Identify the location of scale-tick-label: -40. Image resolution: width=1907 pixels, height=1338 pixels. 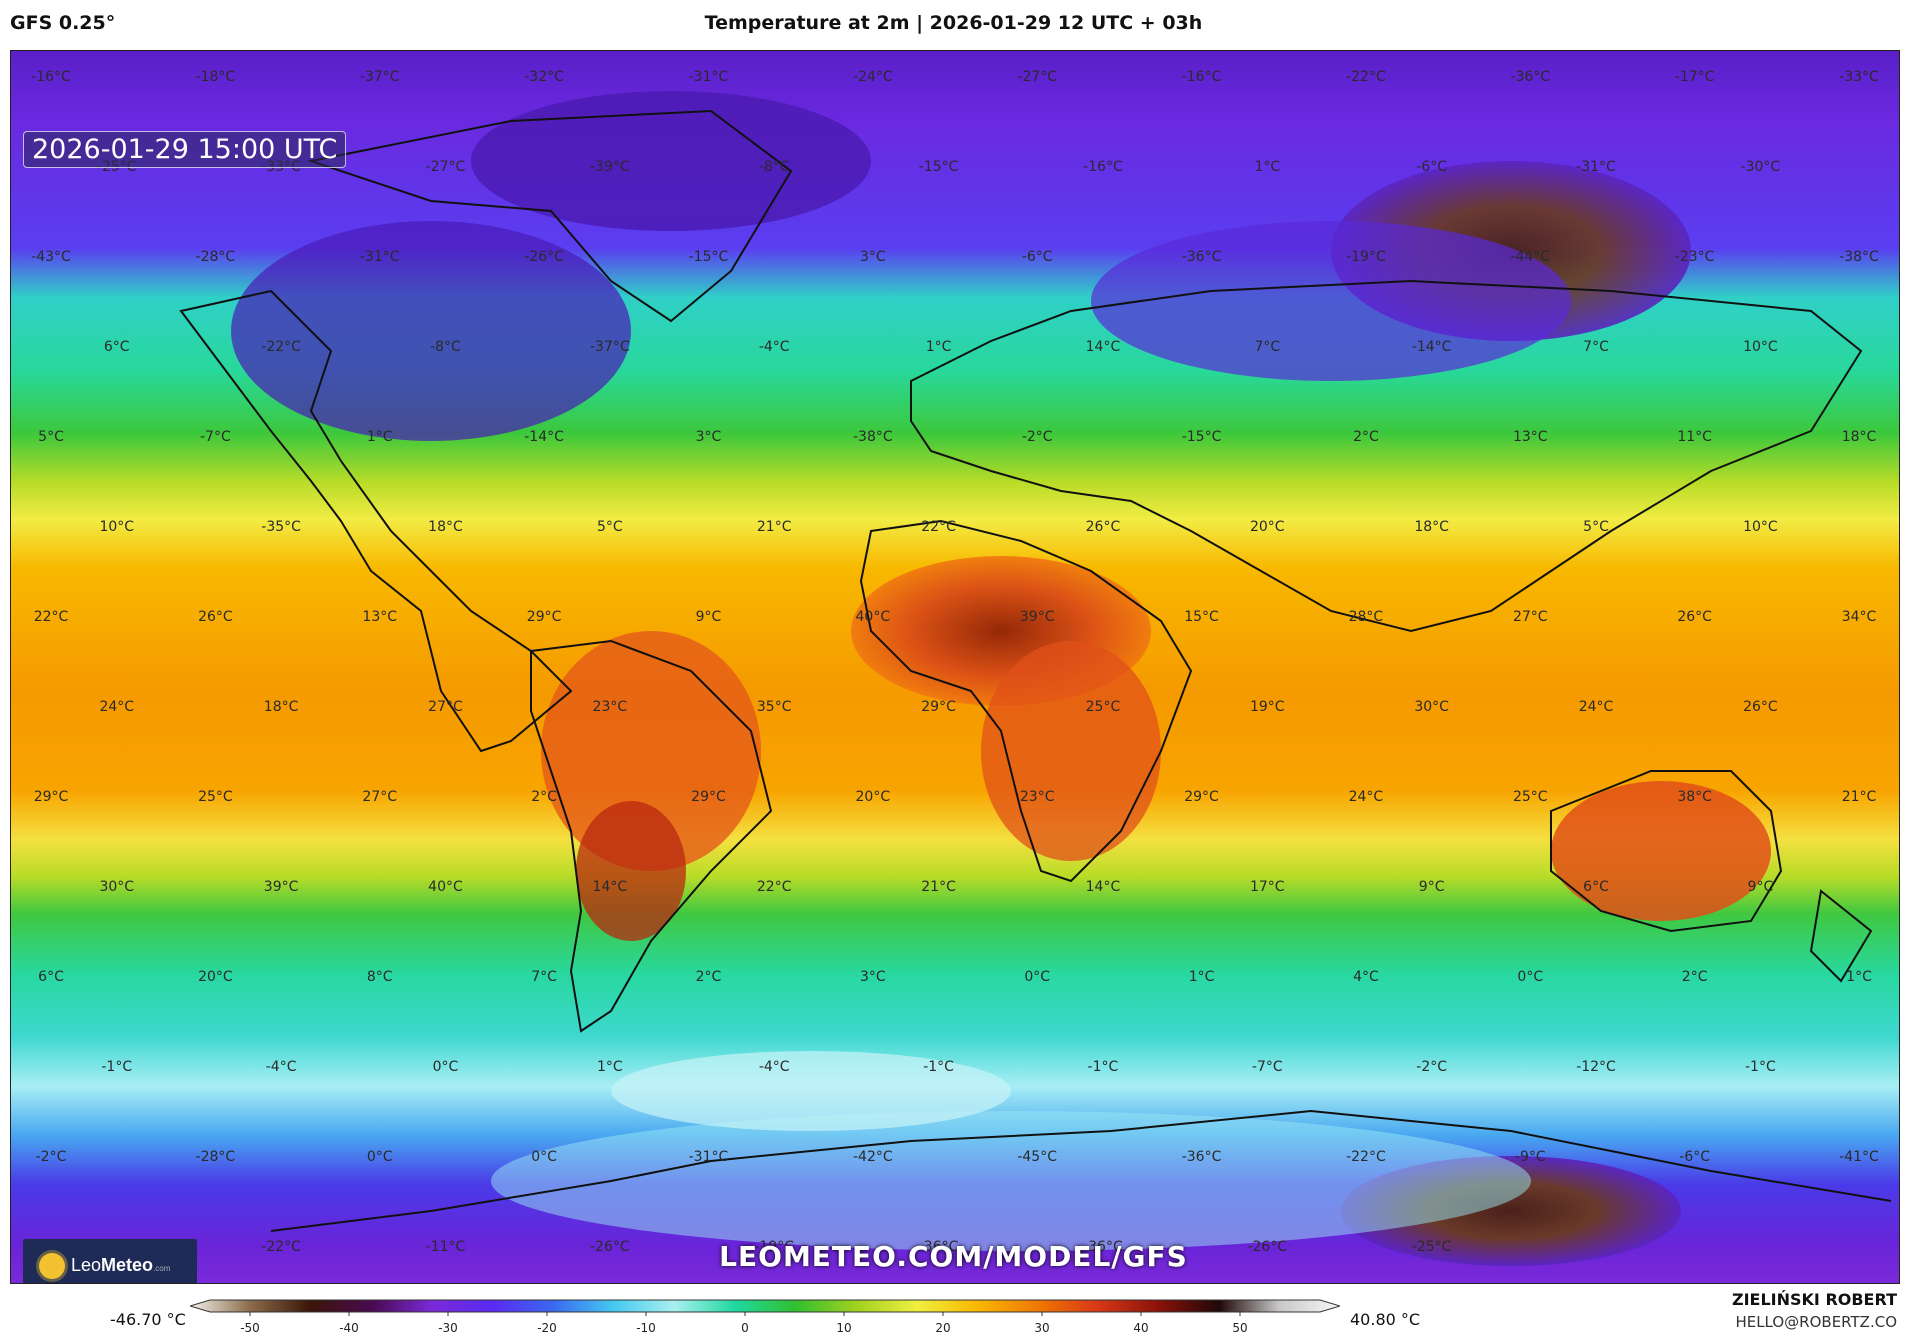
(349, 1328).